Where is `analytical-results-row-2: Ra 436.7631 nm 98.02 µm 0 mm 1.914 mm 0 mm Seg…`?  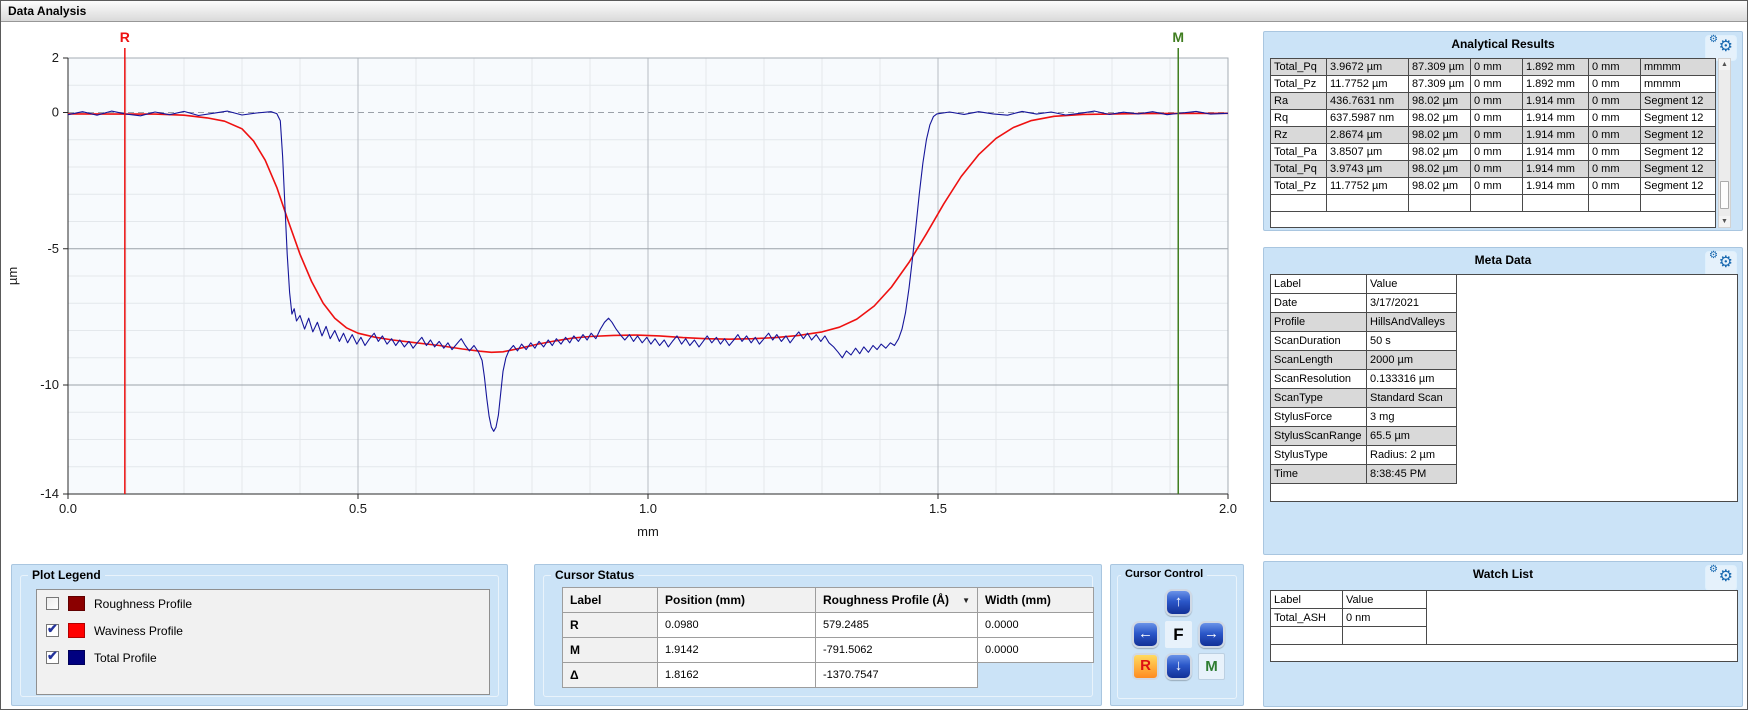
analytical-results-row-2: Ra 436.7631 nm 98.02 µm 0 mm 1.914 mm 0 mm Seg… is located at coordinates (1493, 101).